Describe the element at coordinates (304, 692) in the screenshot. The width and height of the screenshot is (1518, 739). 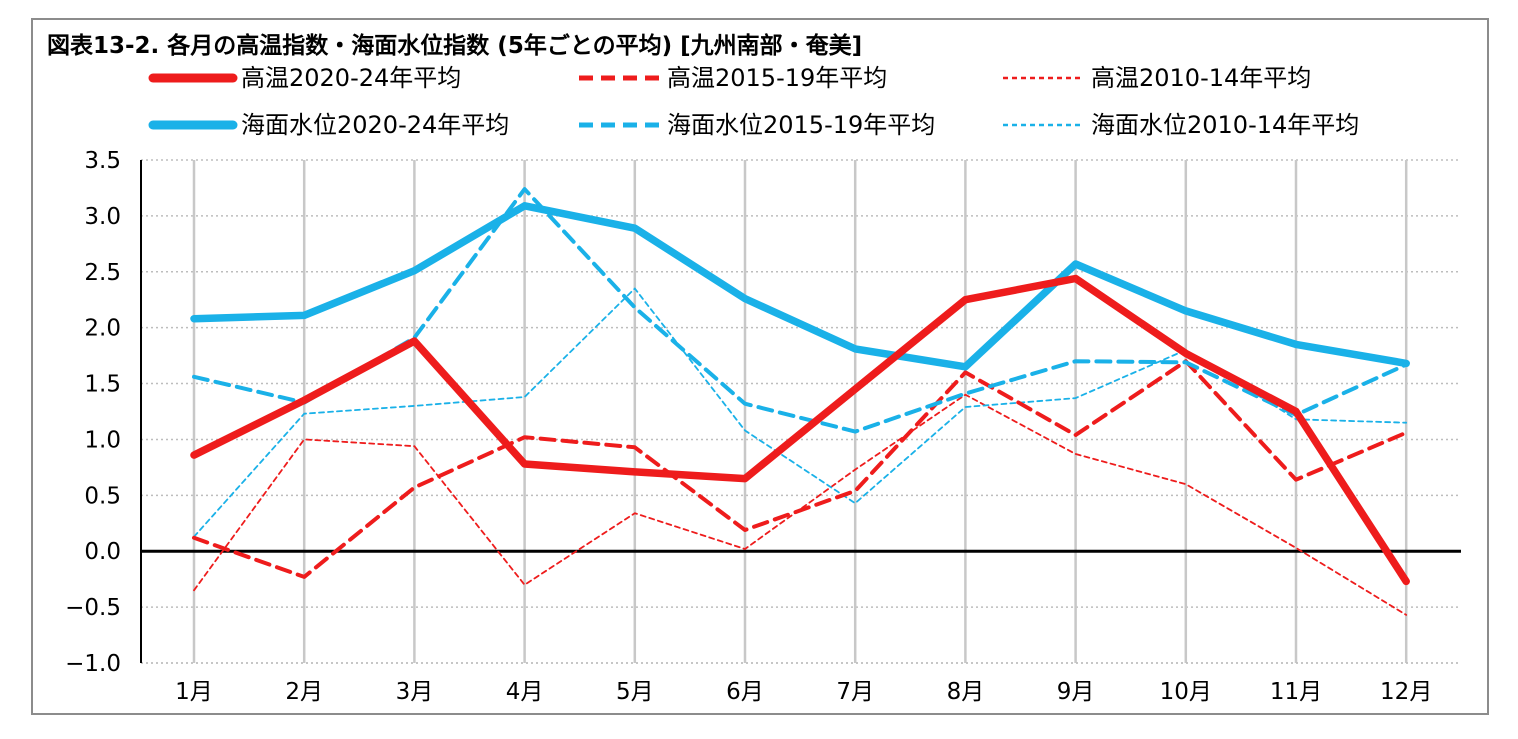
I see `x-tick-label: 2月` at that location.